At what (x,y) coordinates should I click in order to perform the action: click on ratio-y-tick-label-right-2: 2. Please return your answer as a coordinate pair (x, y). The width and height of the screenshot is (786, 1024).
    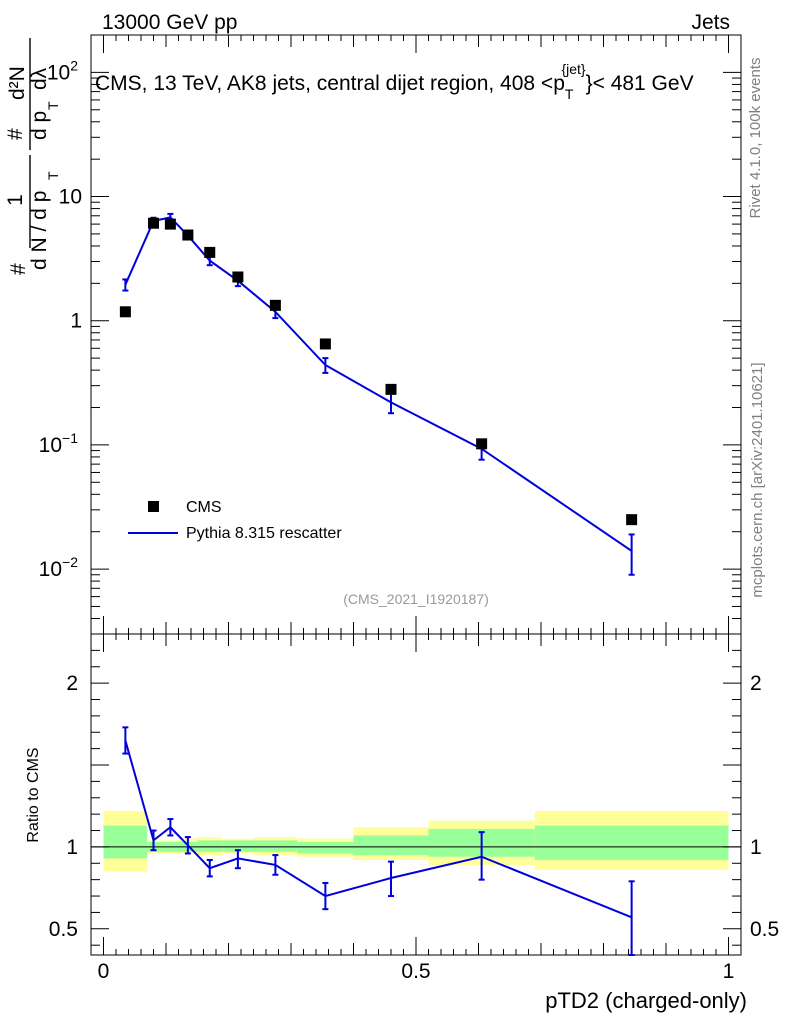
    Looking at the image, I should click on (756, 683).